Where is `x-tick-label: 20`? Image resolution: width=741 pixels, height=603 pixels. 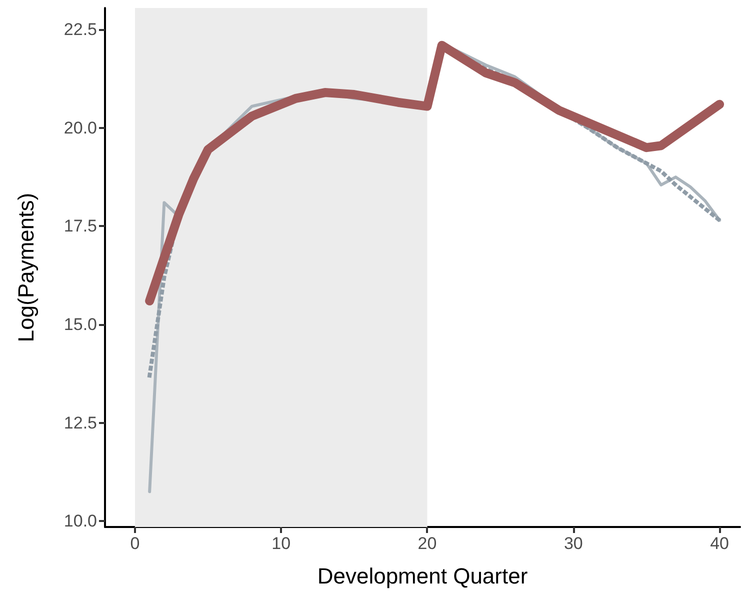
x-tick-label: 20 is located at coordinates (427, 543).